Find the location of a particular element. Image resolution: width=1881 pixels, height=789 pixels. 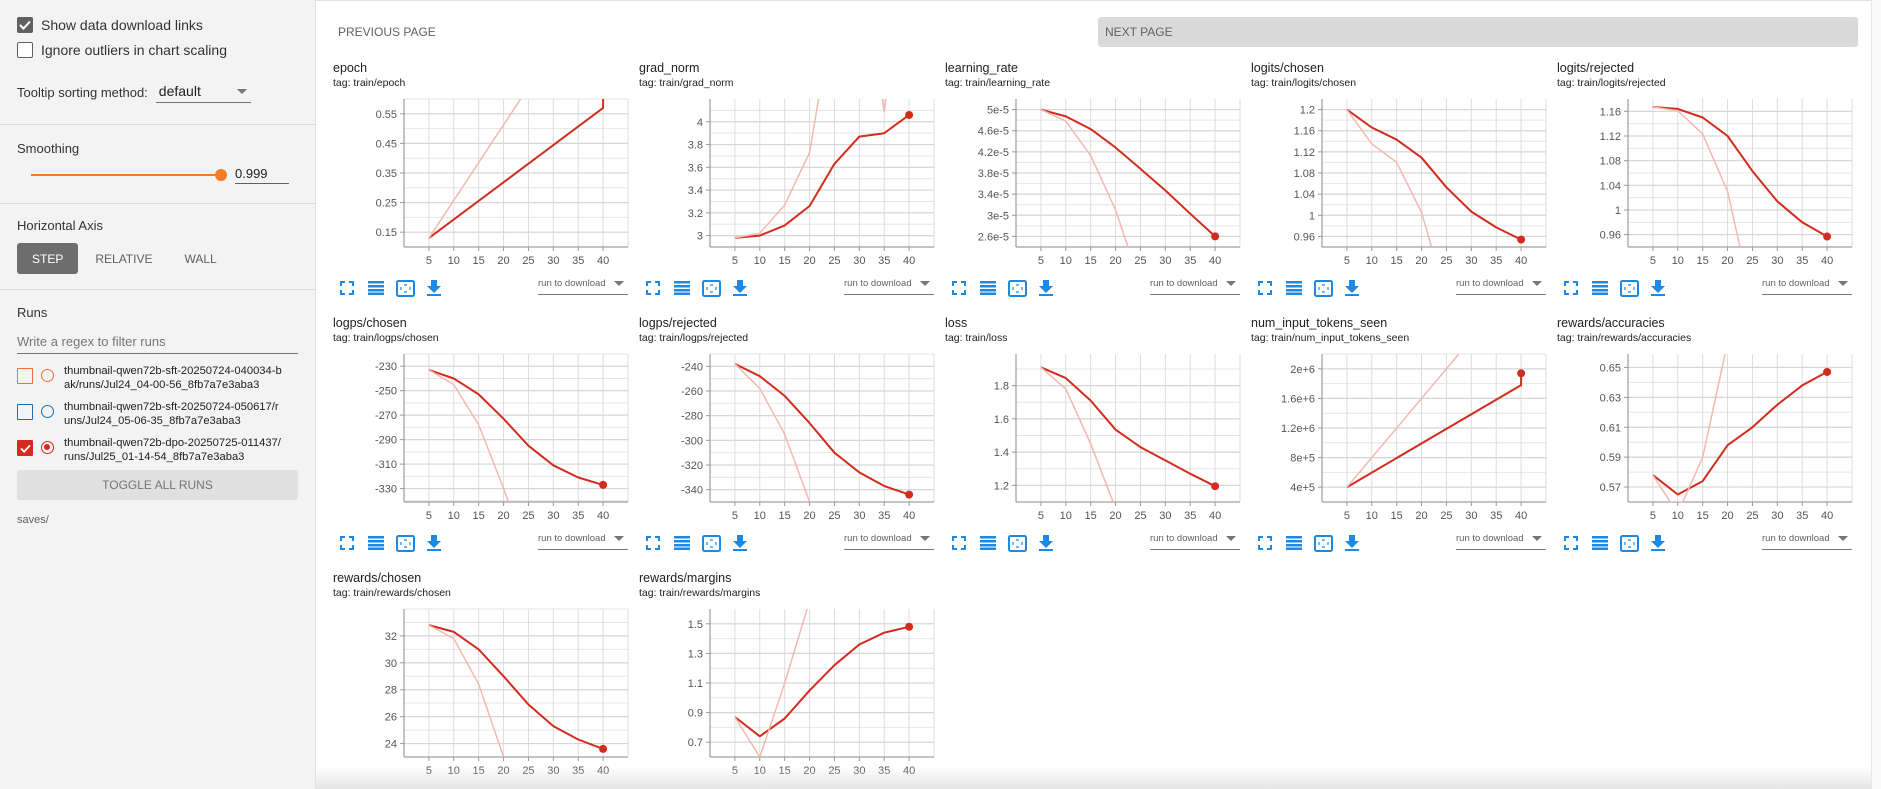

run-color-radio-selected is located at coordinates (47, 447).